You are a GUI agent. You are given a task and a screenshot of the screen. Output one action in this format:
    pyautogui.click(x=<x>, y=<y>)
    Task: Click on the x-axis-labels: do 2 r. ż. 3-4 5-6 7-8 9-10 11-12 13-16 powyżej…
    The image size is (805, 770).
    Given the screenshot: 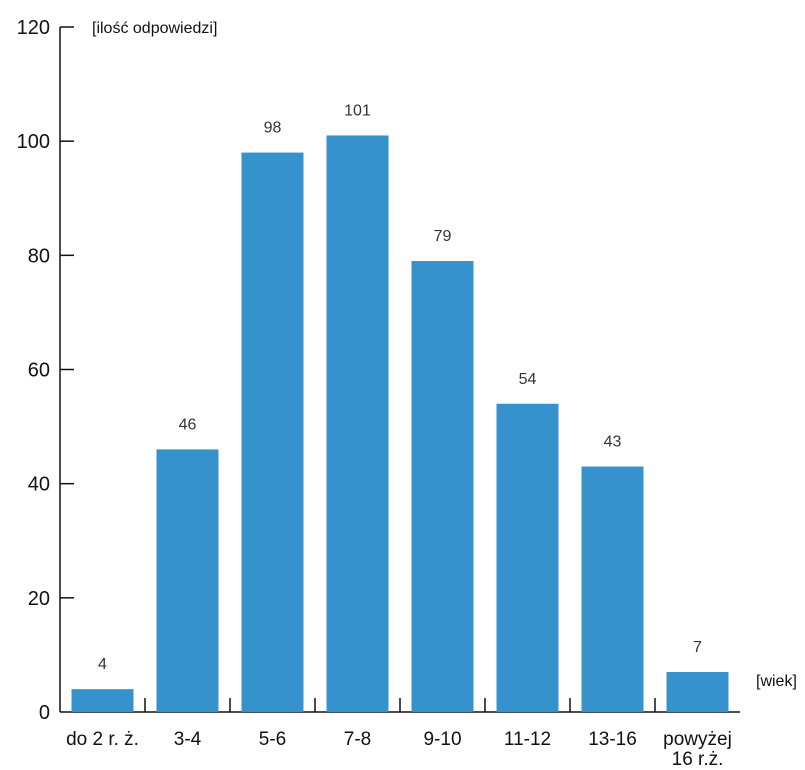 What is the action you would take?
    pyautogui.click(x=399, y=749)
    